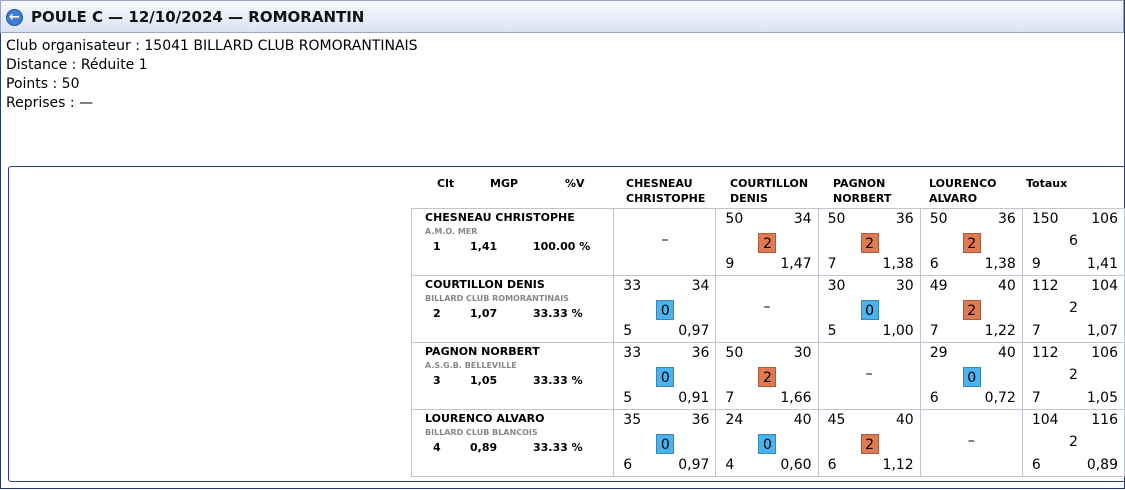 The width and height of the screenshot is (1125, 490). What do you see at coordinates (198, 17) in the screenshot?
I see `page-title: POULE C — 12/10/2024 — ROMORANTIN` at bounding box center [198, 17].